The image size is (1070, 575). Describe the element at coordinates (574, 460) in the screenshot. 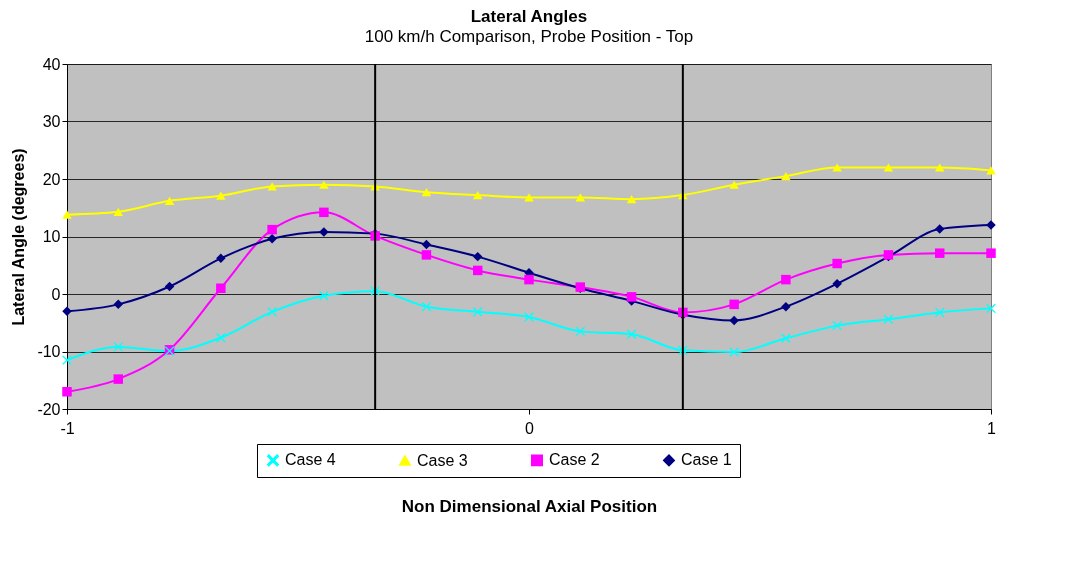

I see `legend-label: Case 2` at that location.